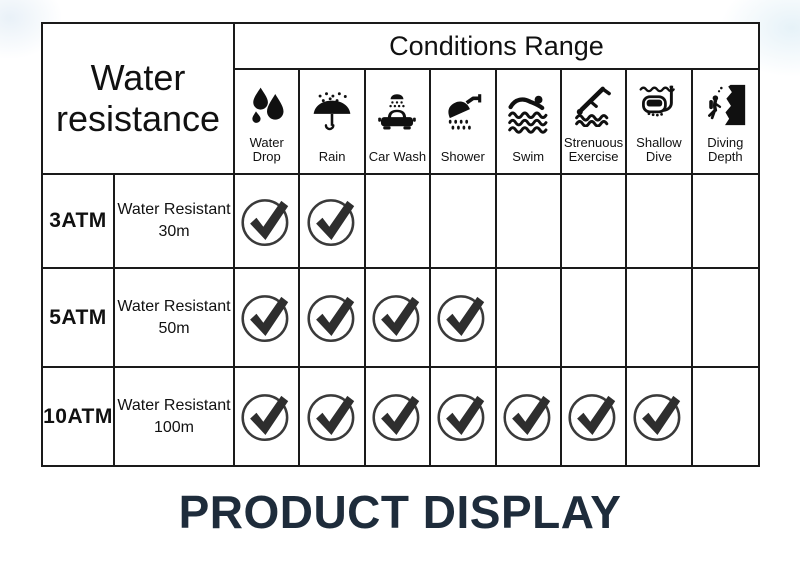  I want to click on check-cell-5atm-water-drop, so click(268, 318).